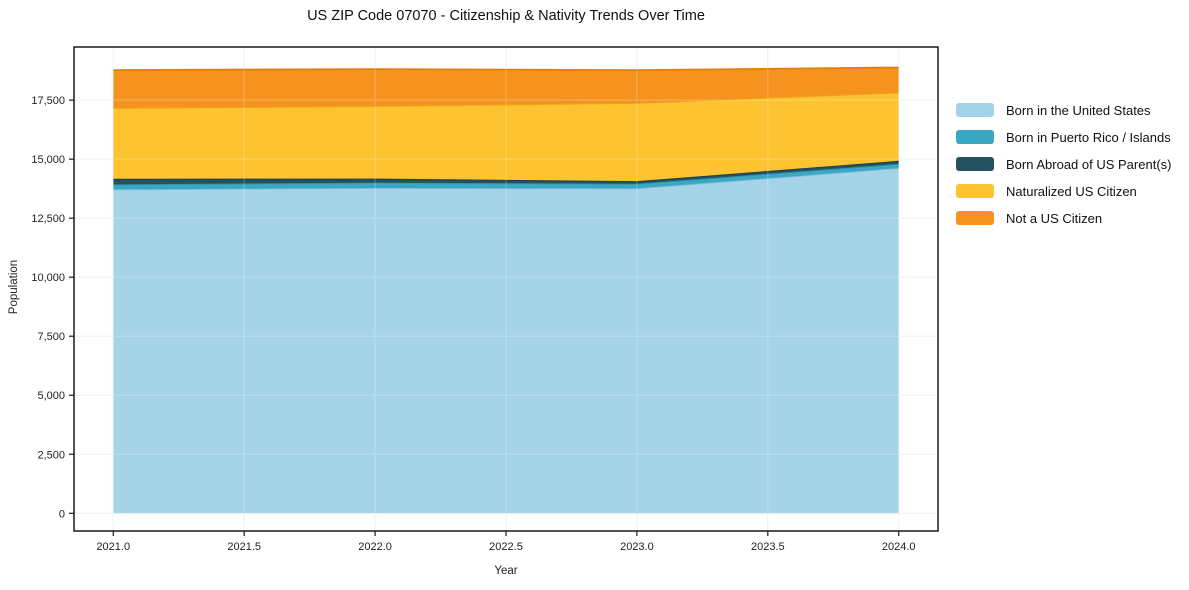 This screenshot has height=590, width=1189. Describe the element at coordinates (975, 137) in the screenshot. I see `legend-swatch-puerto-rico` at that location.